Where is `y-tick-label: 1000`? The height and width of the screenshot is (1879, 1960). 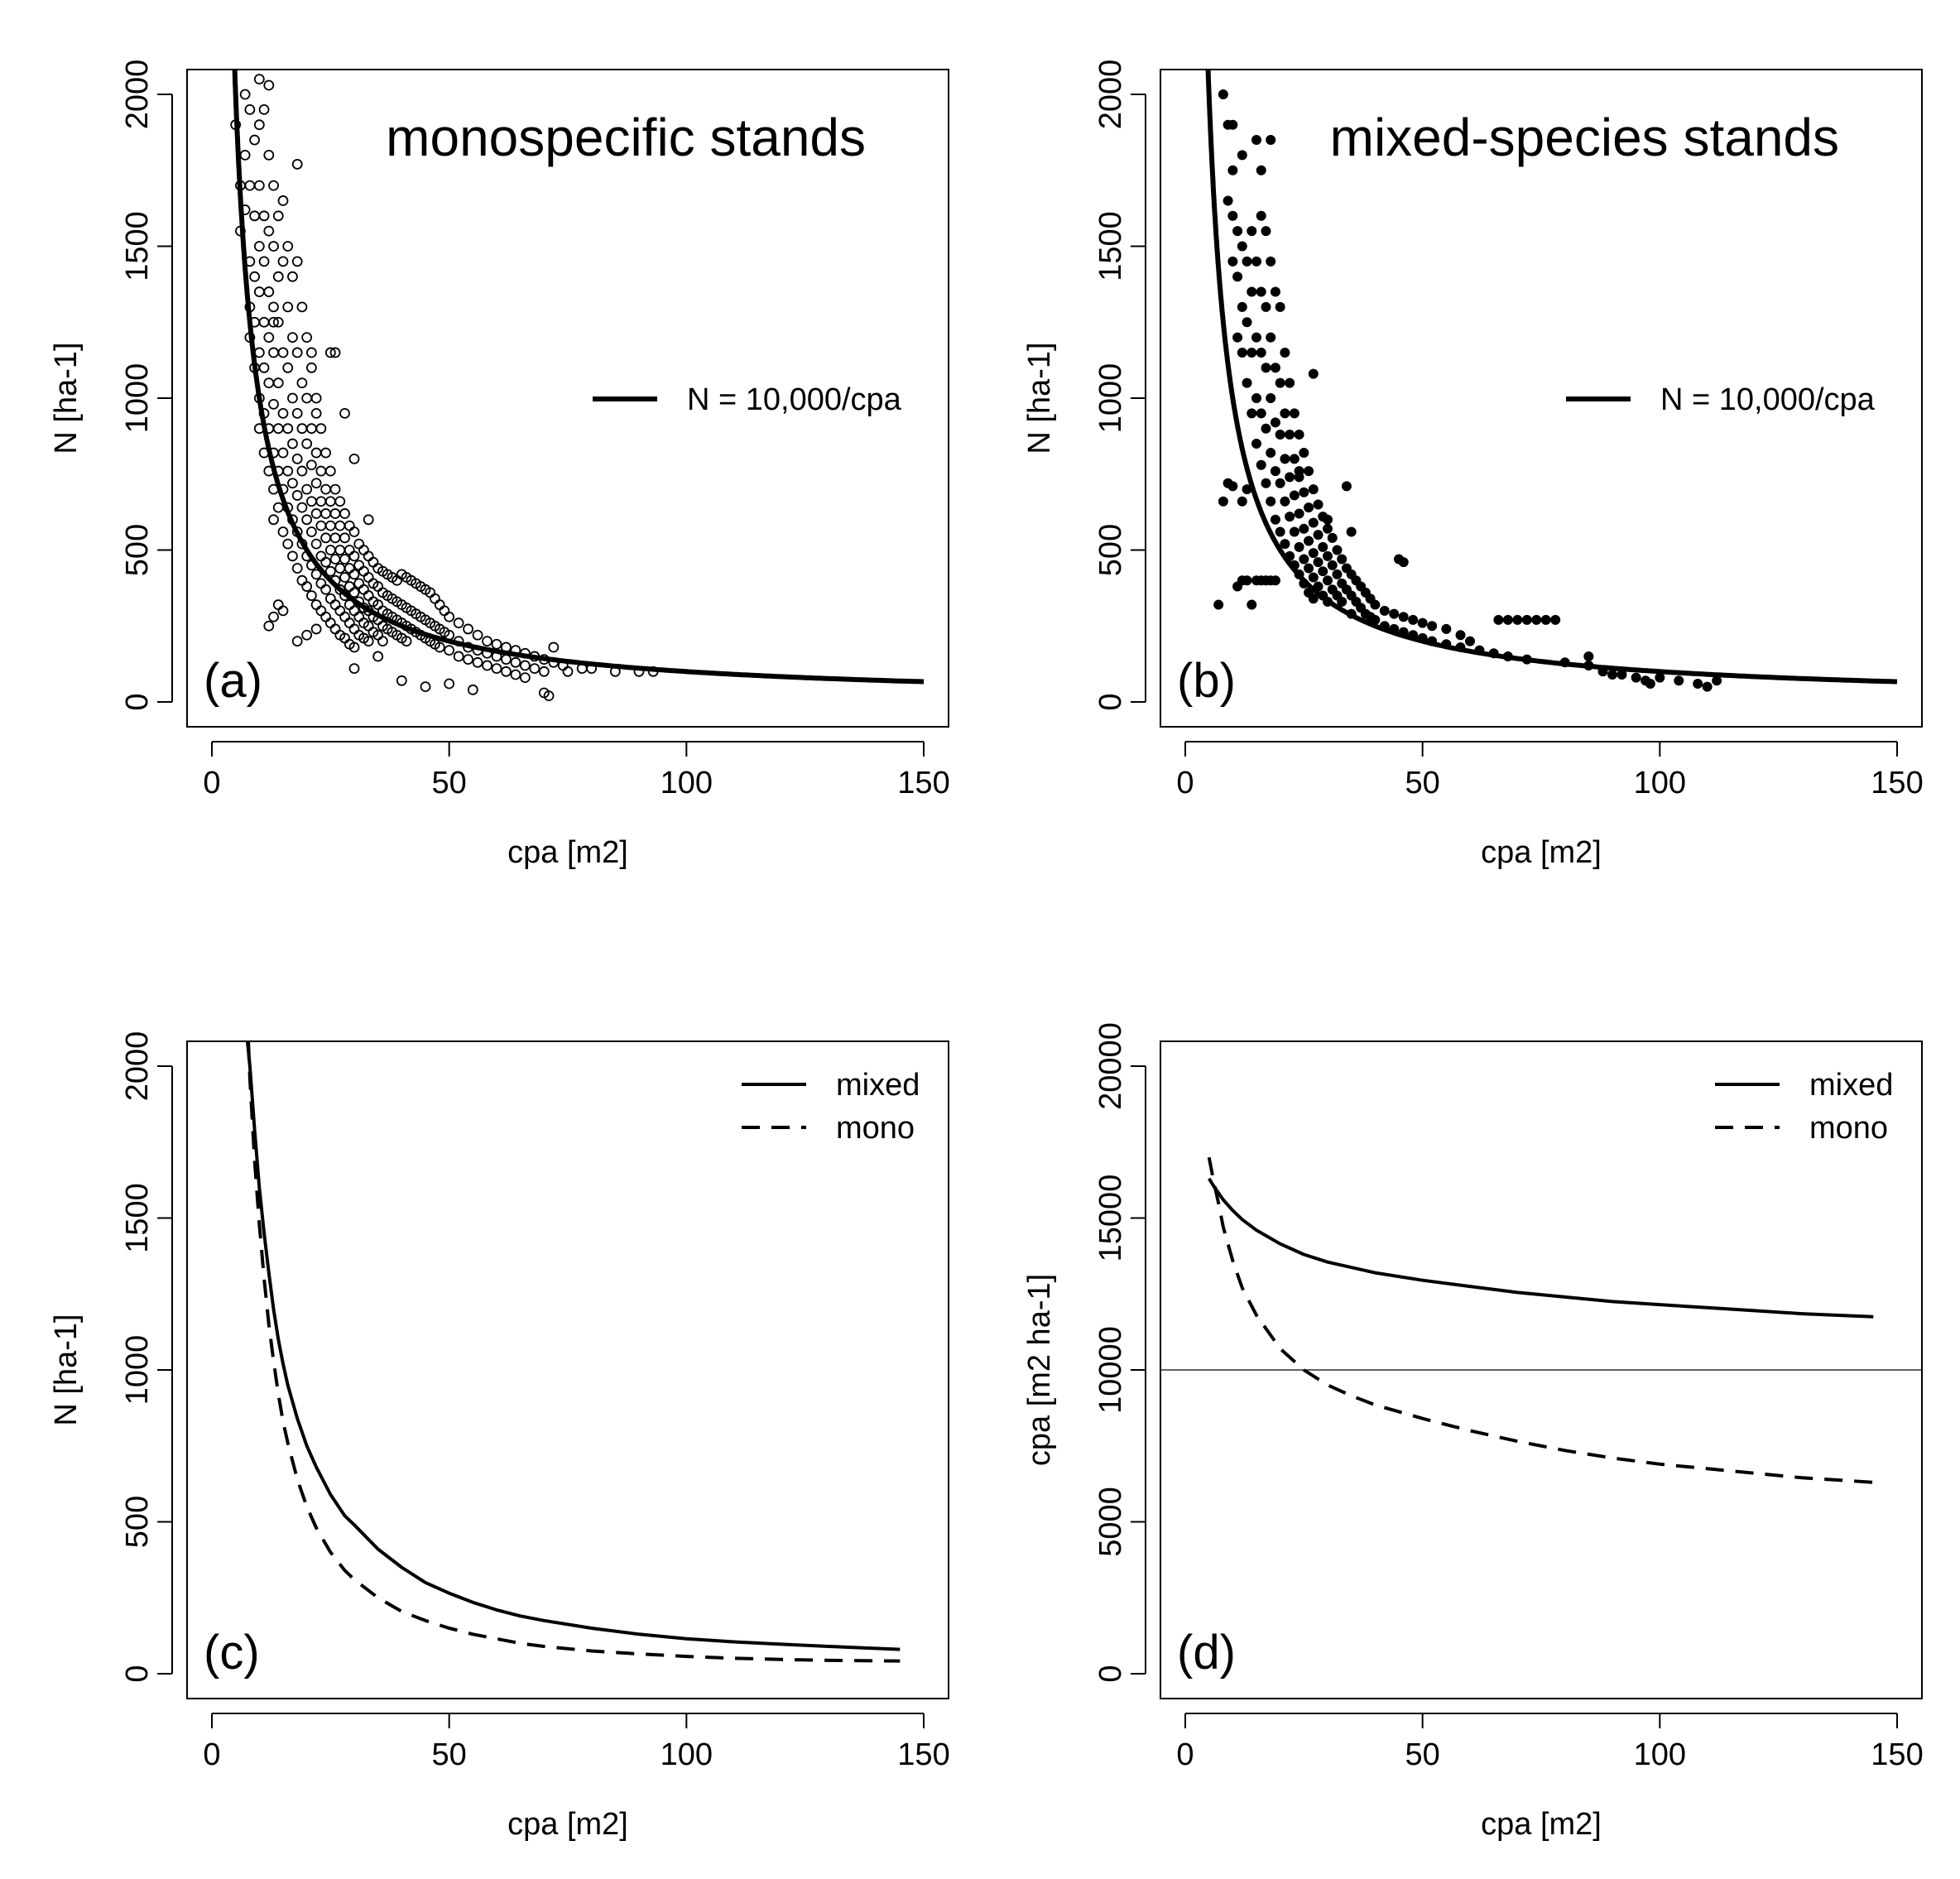
y-tick-label: 1000 is located at coordinates (137, 1370).